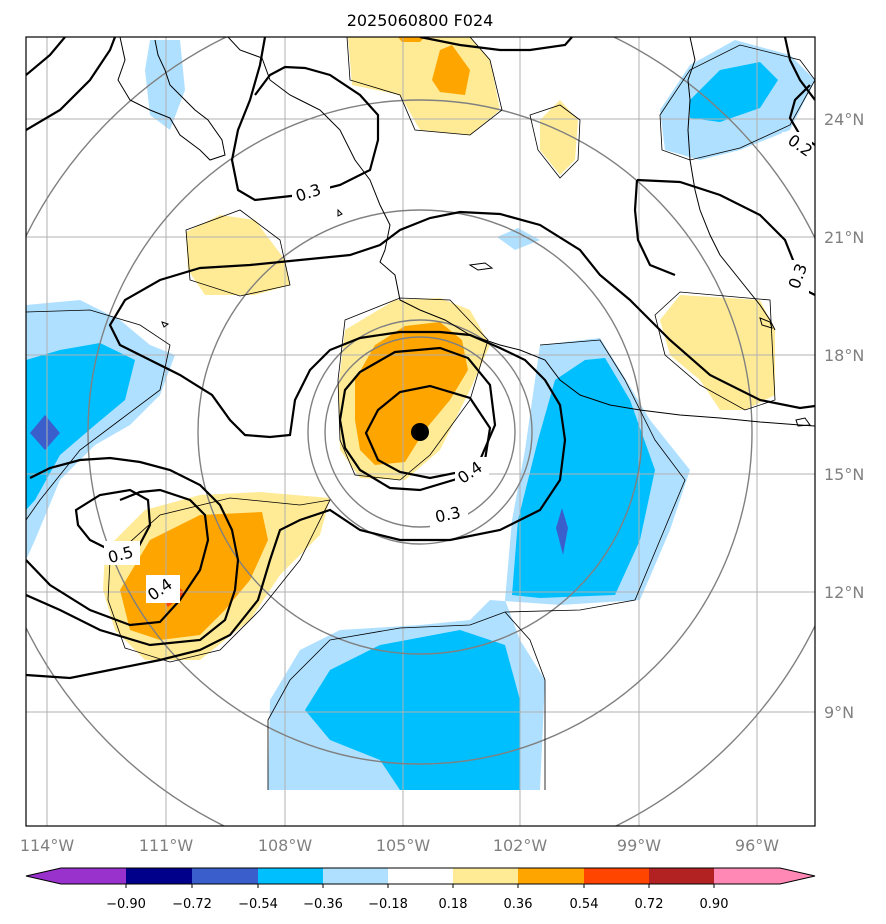 The height and width of the screenshot is (924, 886). Describe the element at coordinates (562, 531) in the screenshot. I see `dark-blue-patch-right` at that location.